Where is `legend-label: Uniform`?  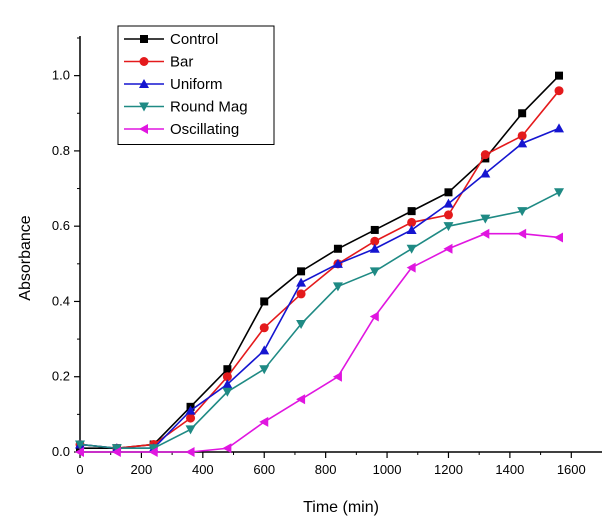 legend-label: Uniform is located at coordinates (196, 84).